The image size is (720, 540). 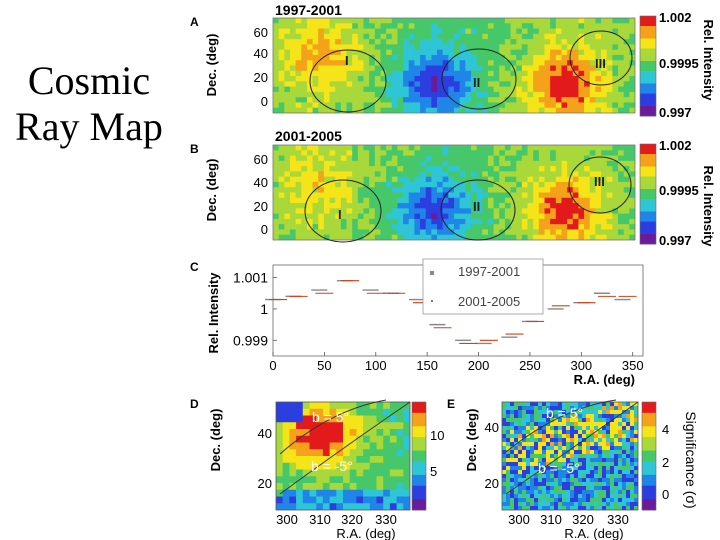 What do you see at coordinates (352, 519) in the screenshot?
I see `panel-d-xtick: 320` at bounding box center [352, 519].